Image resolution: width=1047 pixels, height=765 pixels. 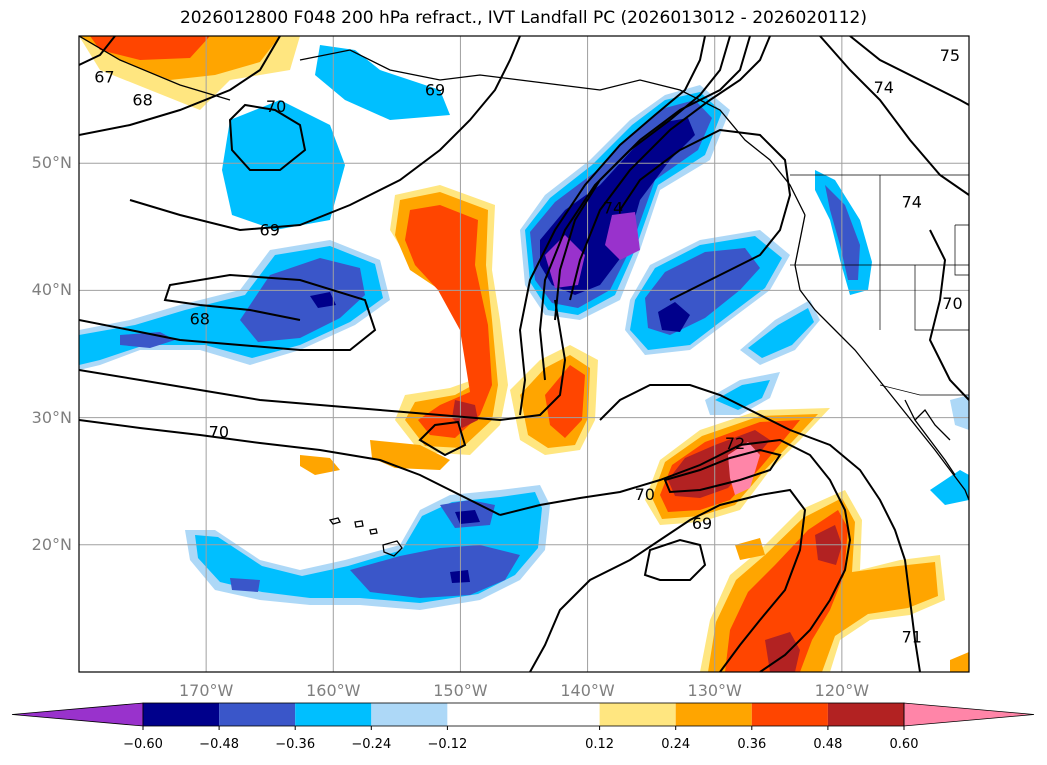 I want to click on contour-69-jet, so click(x=668, y=580).